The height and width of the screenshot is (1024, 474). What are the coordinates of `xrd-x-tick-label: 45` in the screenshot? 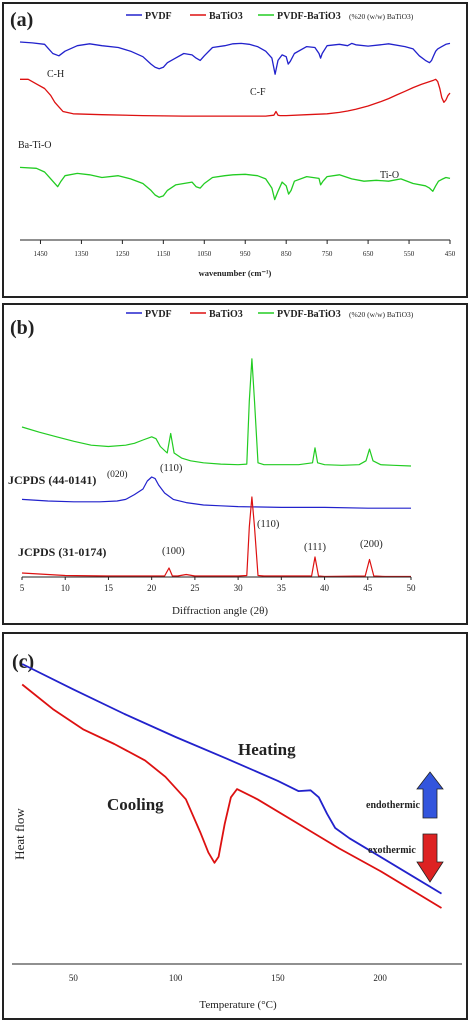 It's located at (368, 588).